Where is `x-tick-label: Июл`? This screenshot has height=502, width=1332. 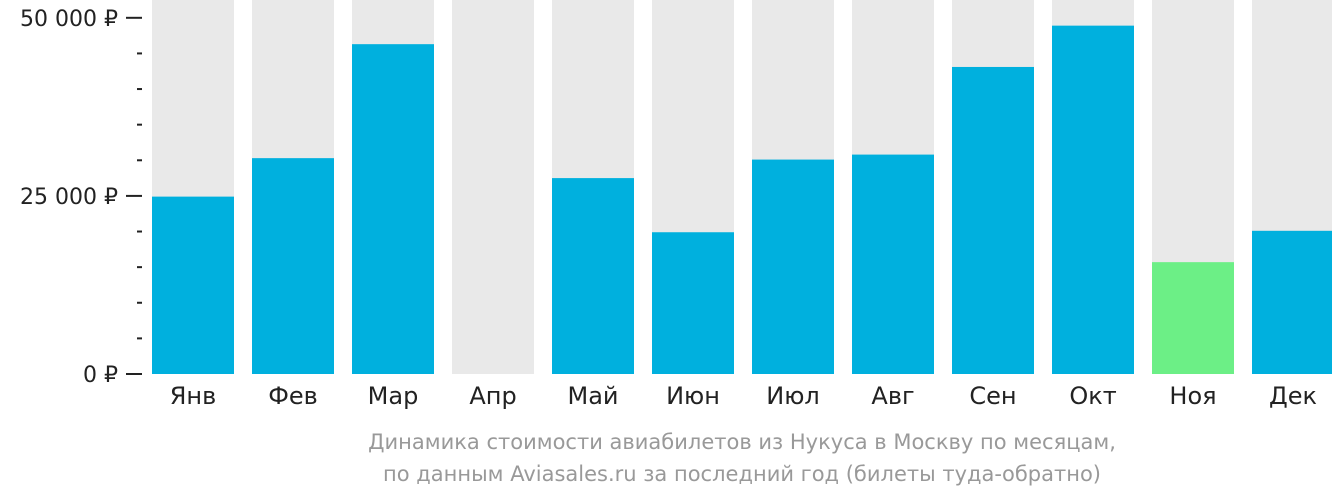 x-tick-label: Июл is located at coordinates (793, 396).